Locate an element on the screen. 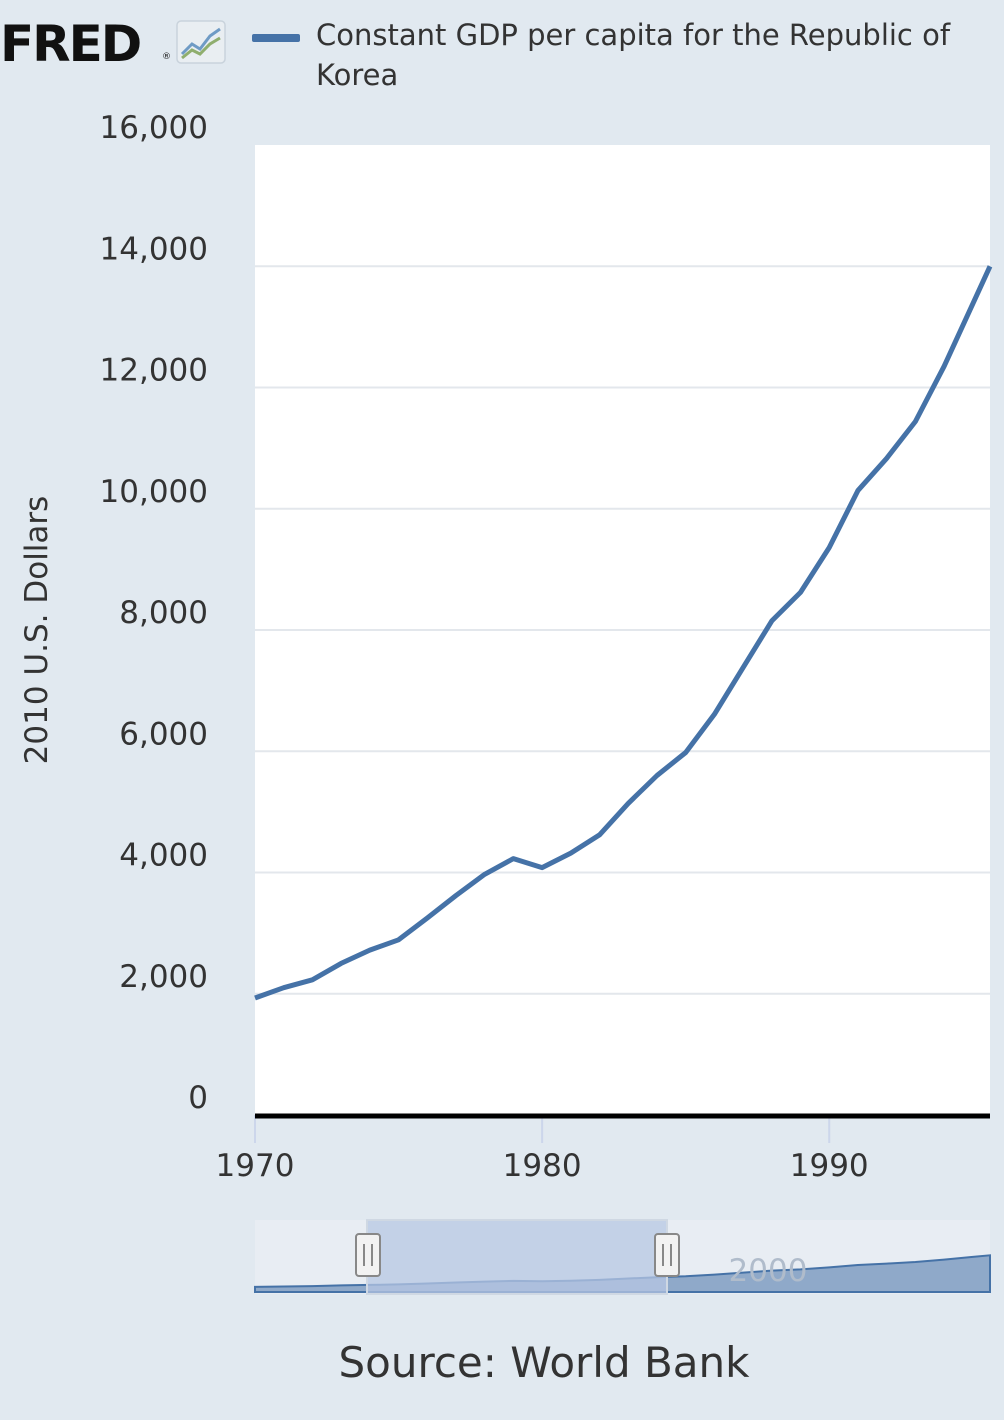 The height and width of the screenshot is (1420, 1004). y-tick-label: 8,000 is located at coordinates (163, 613).